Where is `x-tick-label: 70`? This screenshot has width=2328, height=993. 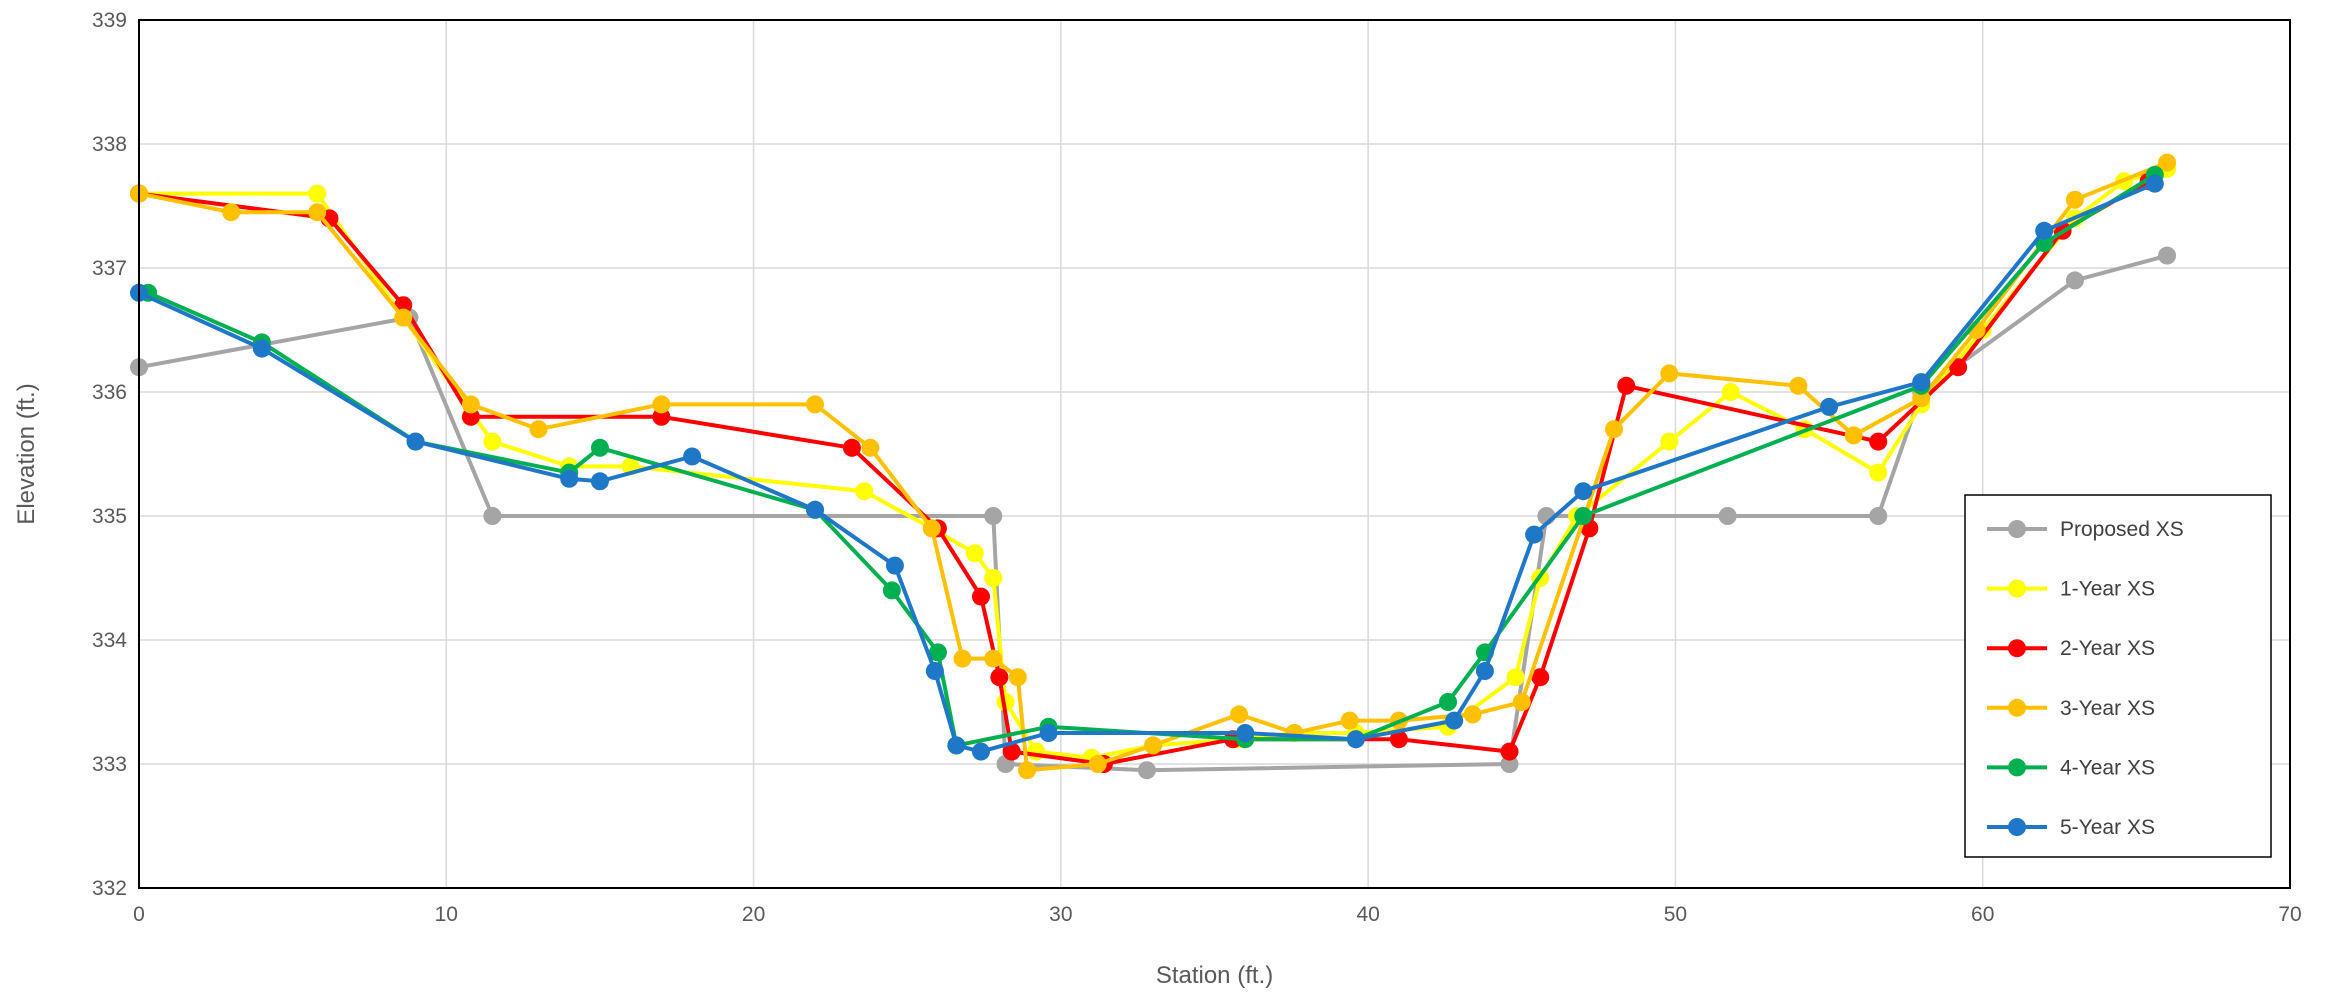
x-tick-label: 70 is located at coordinates (2289, 914).